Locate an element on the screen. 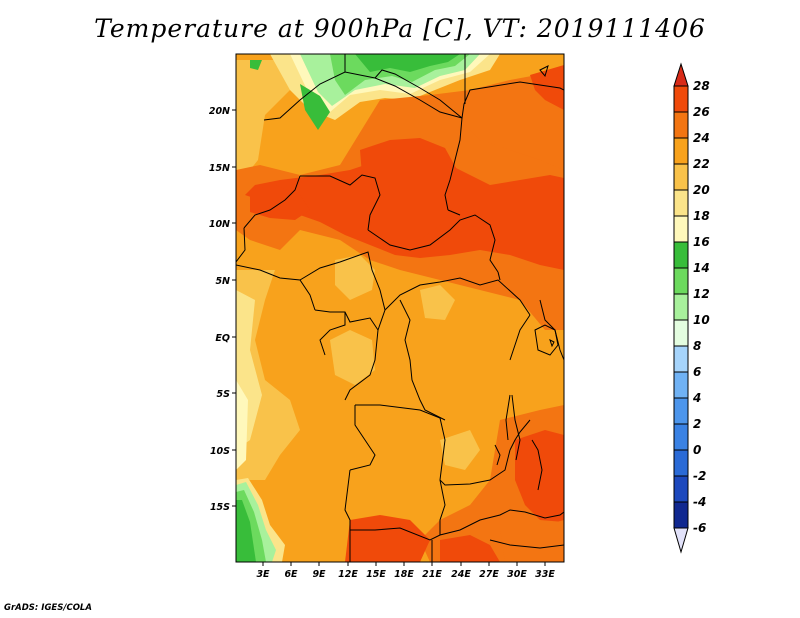 The height and width of the screenshot is (618, 800). lon-label: 9E is located at coordinates (319, 574).